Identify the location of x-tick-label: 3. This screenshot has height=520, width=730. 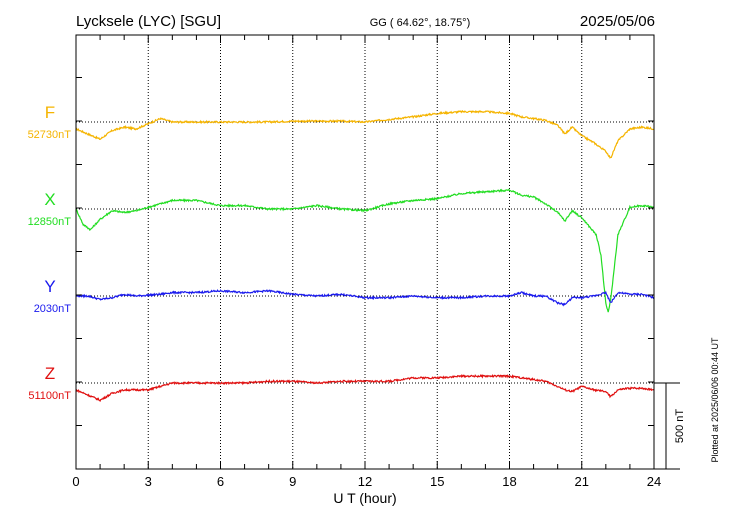
(148, 481).